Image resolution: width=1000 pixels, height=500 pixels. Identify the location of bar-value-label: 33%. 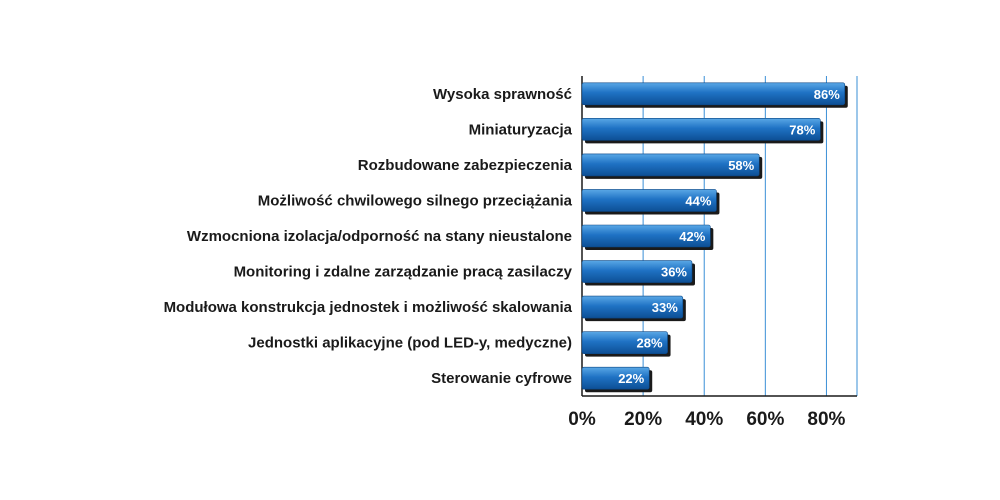
(665, 307).